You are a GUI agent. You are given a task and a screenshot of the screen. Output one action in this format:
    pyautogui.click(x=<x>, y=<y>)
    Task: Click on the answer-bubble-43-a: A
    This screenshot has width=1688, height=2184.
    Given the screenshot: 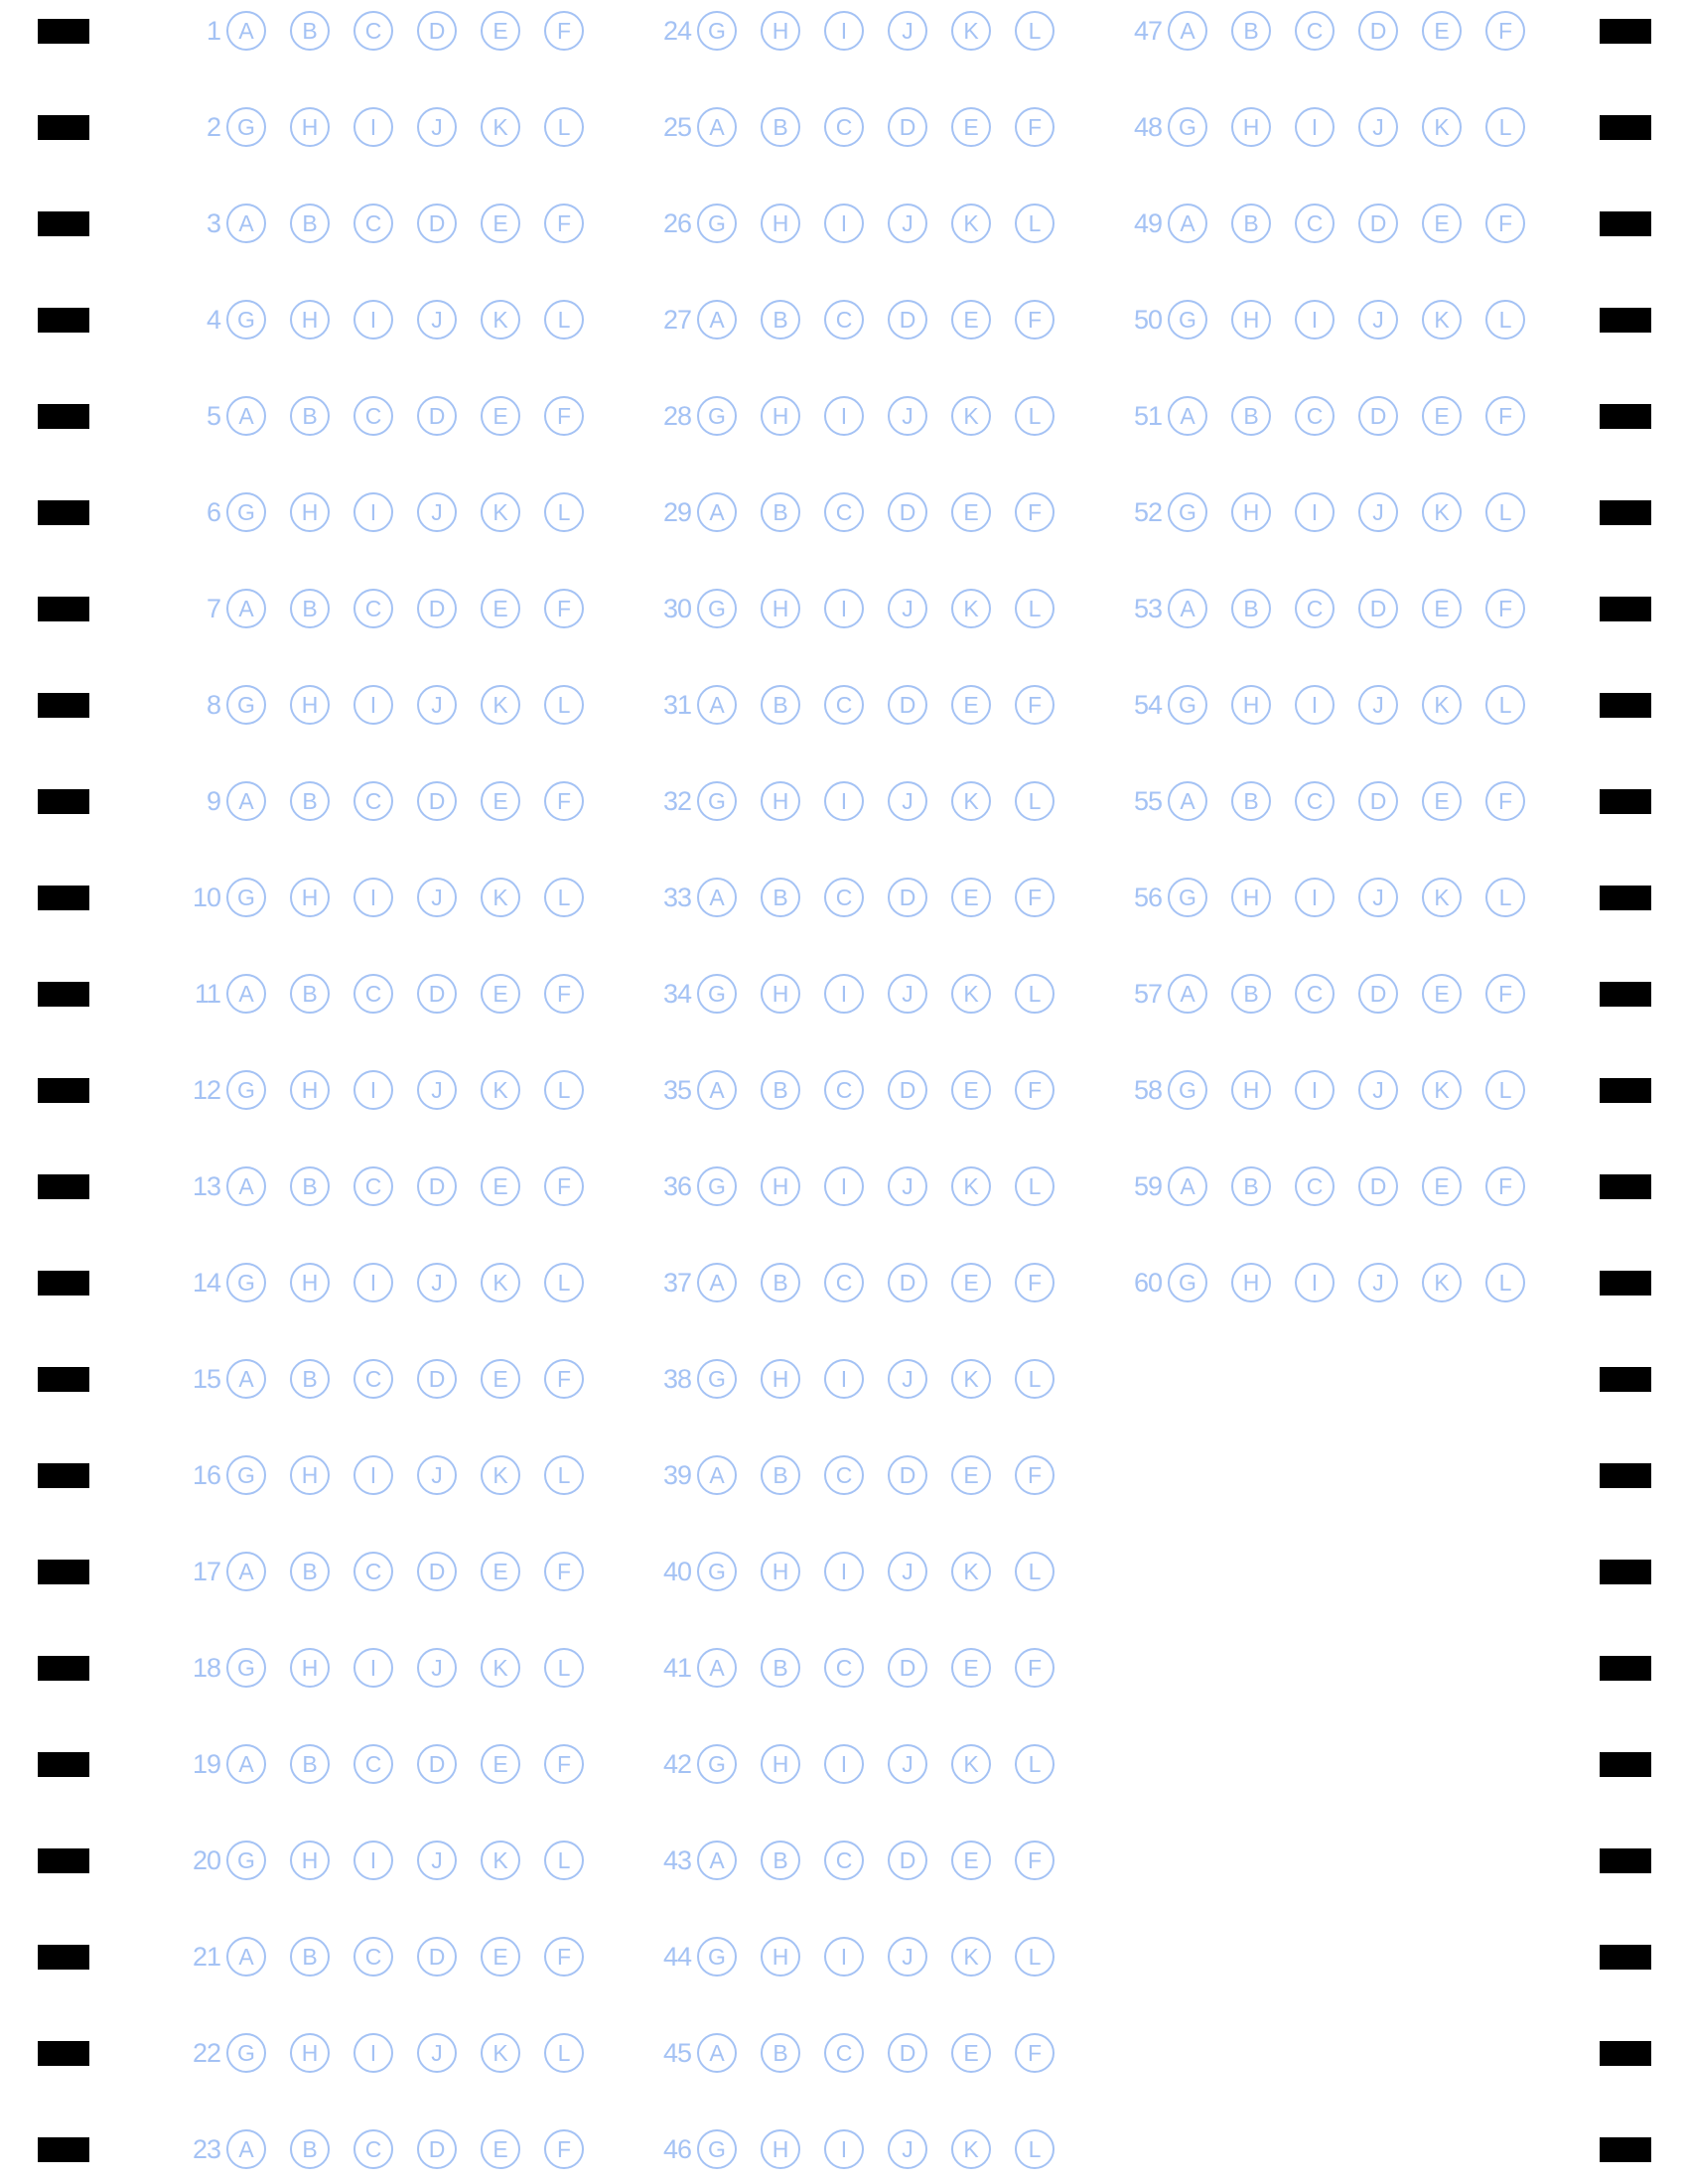 What is the action you would take?
    pyautogui.click(x=717, y=1860)
    